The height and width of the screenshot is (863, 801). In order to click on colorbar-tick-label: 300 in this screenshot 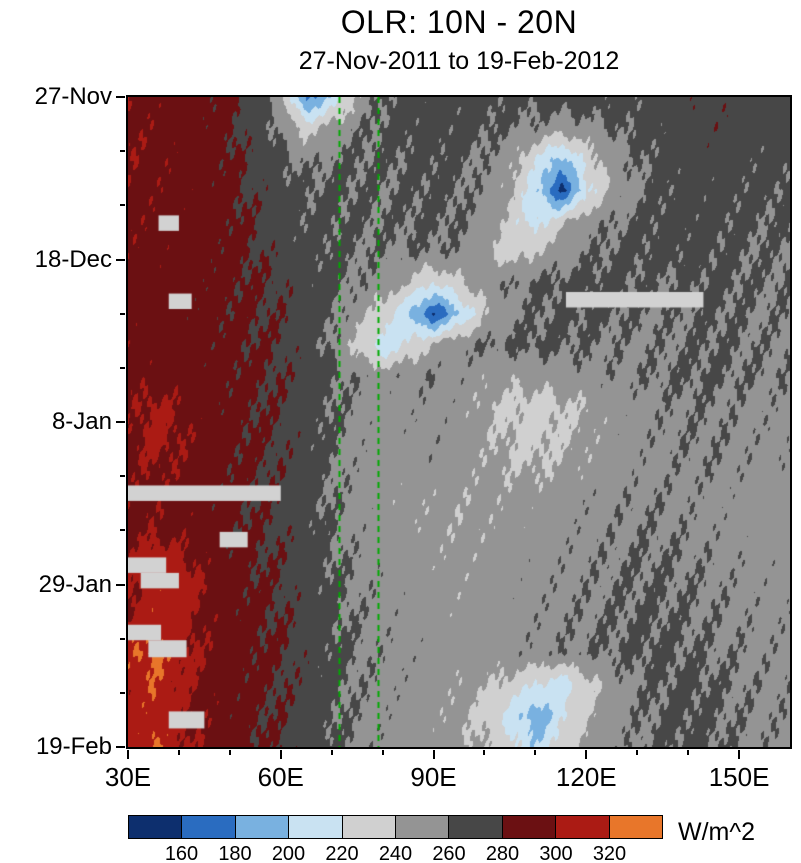, I will do `click(556, 853)`.